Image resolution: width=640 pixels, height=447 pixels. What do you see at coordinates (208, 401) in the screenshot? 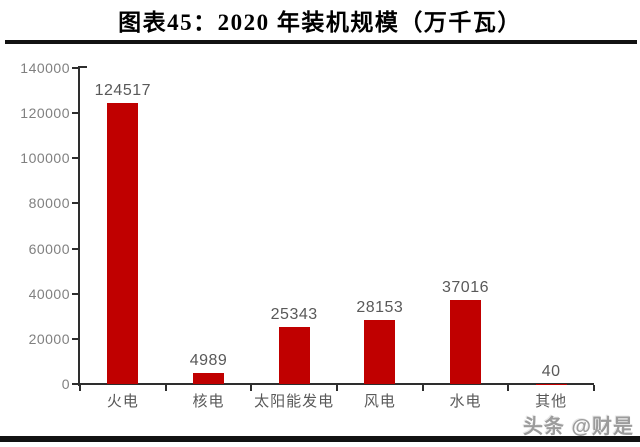
I see `category-label-核电: 核电` at bounding box center [208, 401].